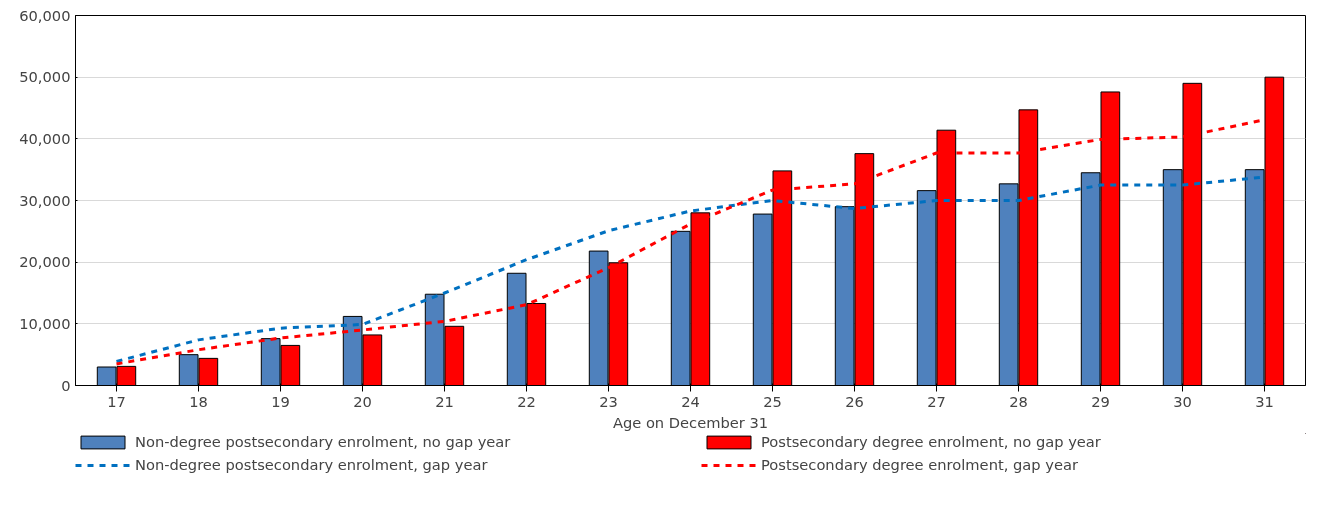 Image resolution: width=1330 pixels, height=518 pixels. Describe the element at coordinates (772, 401) in the screenshot. I see `x-tick-label: 25` at that location.